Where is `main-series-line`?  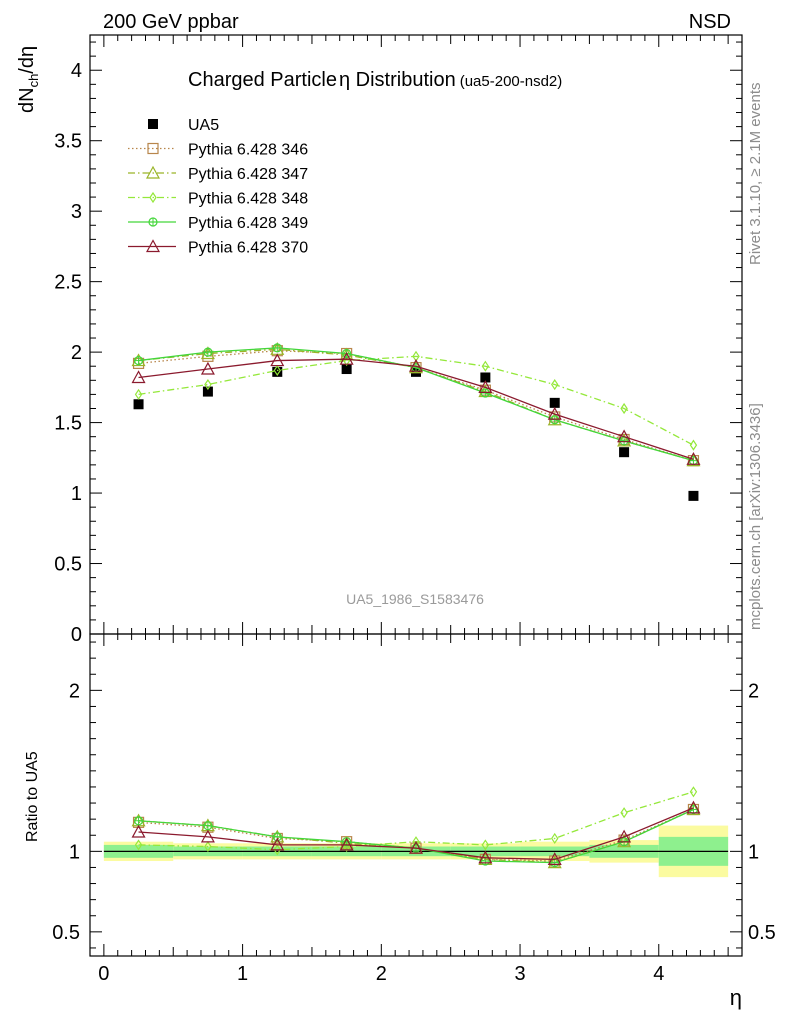
main-series-line is located at coordinates (416, 406).